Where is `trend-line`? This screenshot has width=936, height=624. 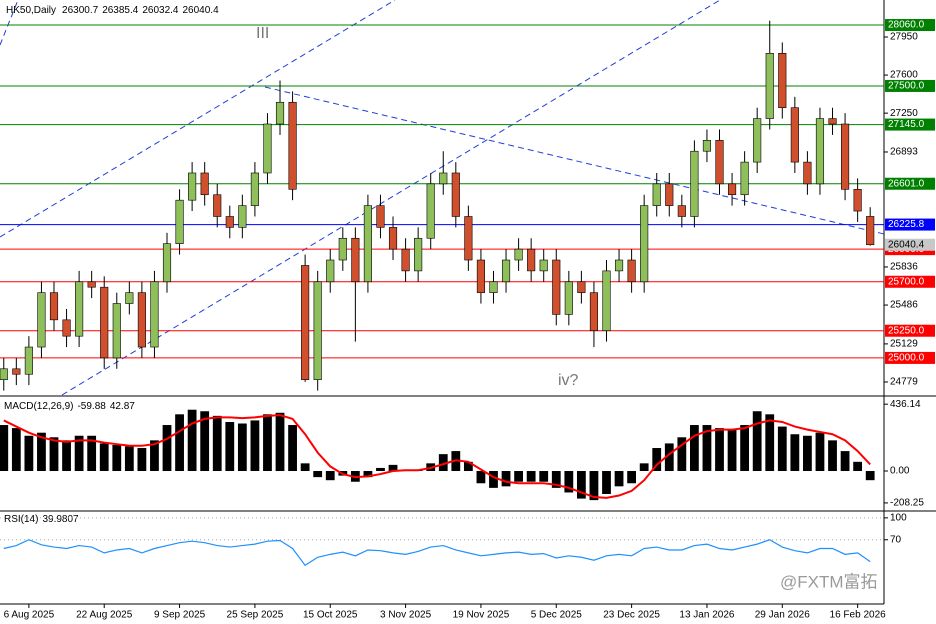 trend-line is located at coordinates (9, 23).